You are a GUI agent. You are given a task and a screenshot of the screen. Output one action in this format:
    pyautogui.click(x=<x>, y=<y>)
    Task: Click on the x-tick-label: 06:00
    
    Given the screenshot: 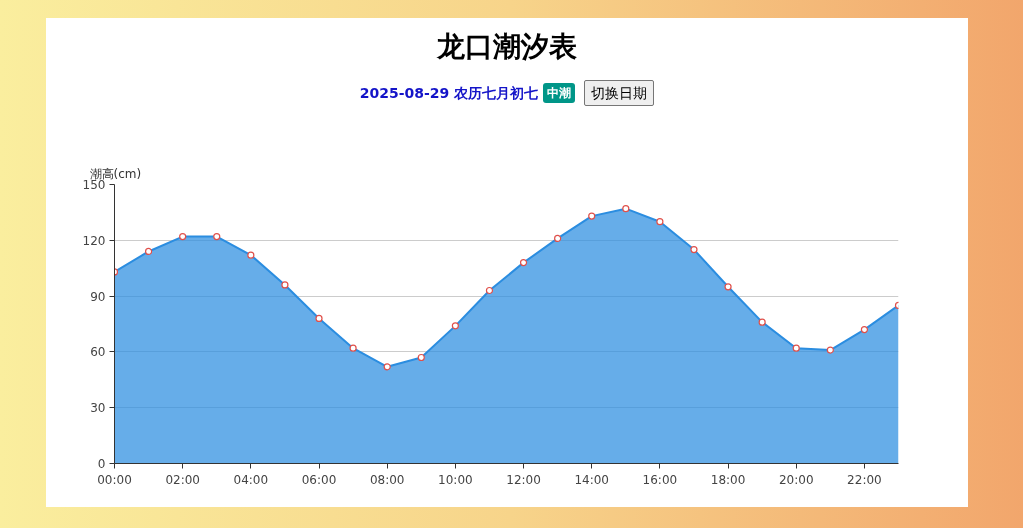 What is the action you would take?
    pyautogui.click(x=319, y=479)
    